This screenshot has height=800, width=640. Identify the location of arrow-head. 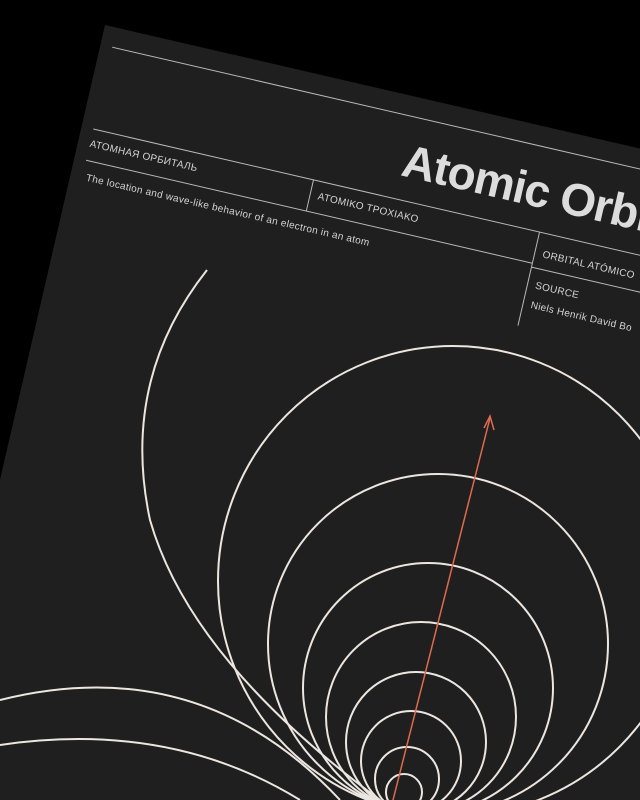
(489, 422).